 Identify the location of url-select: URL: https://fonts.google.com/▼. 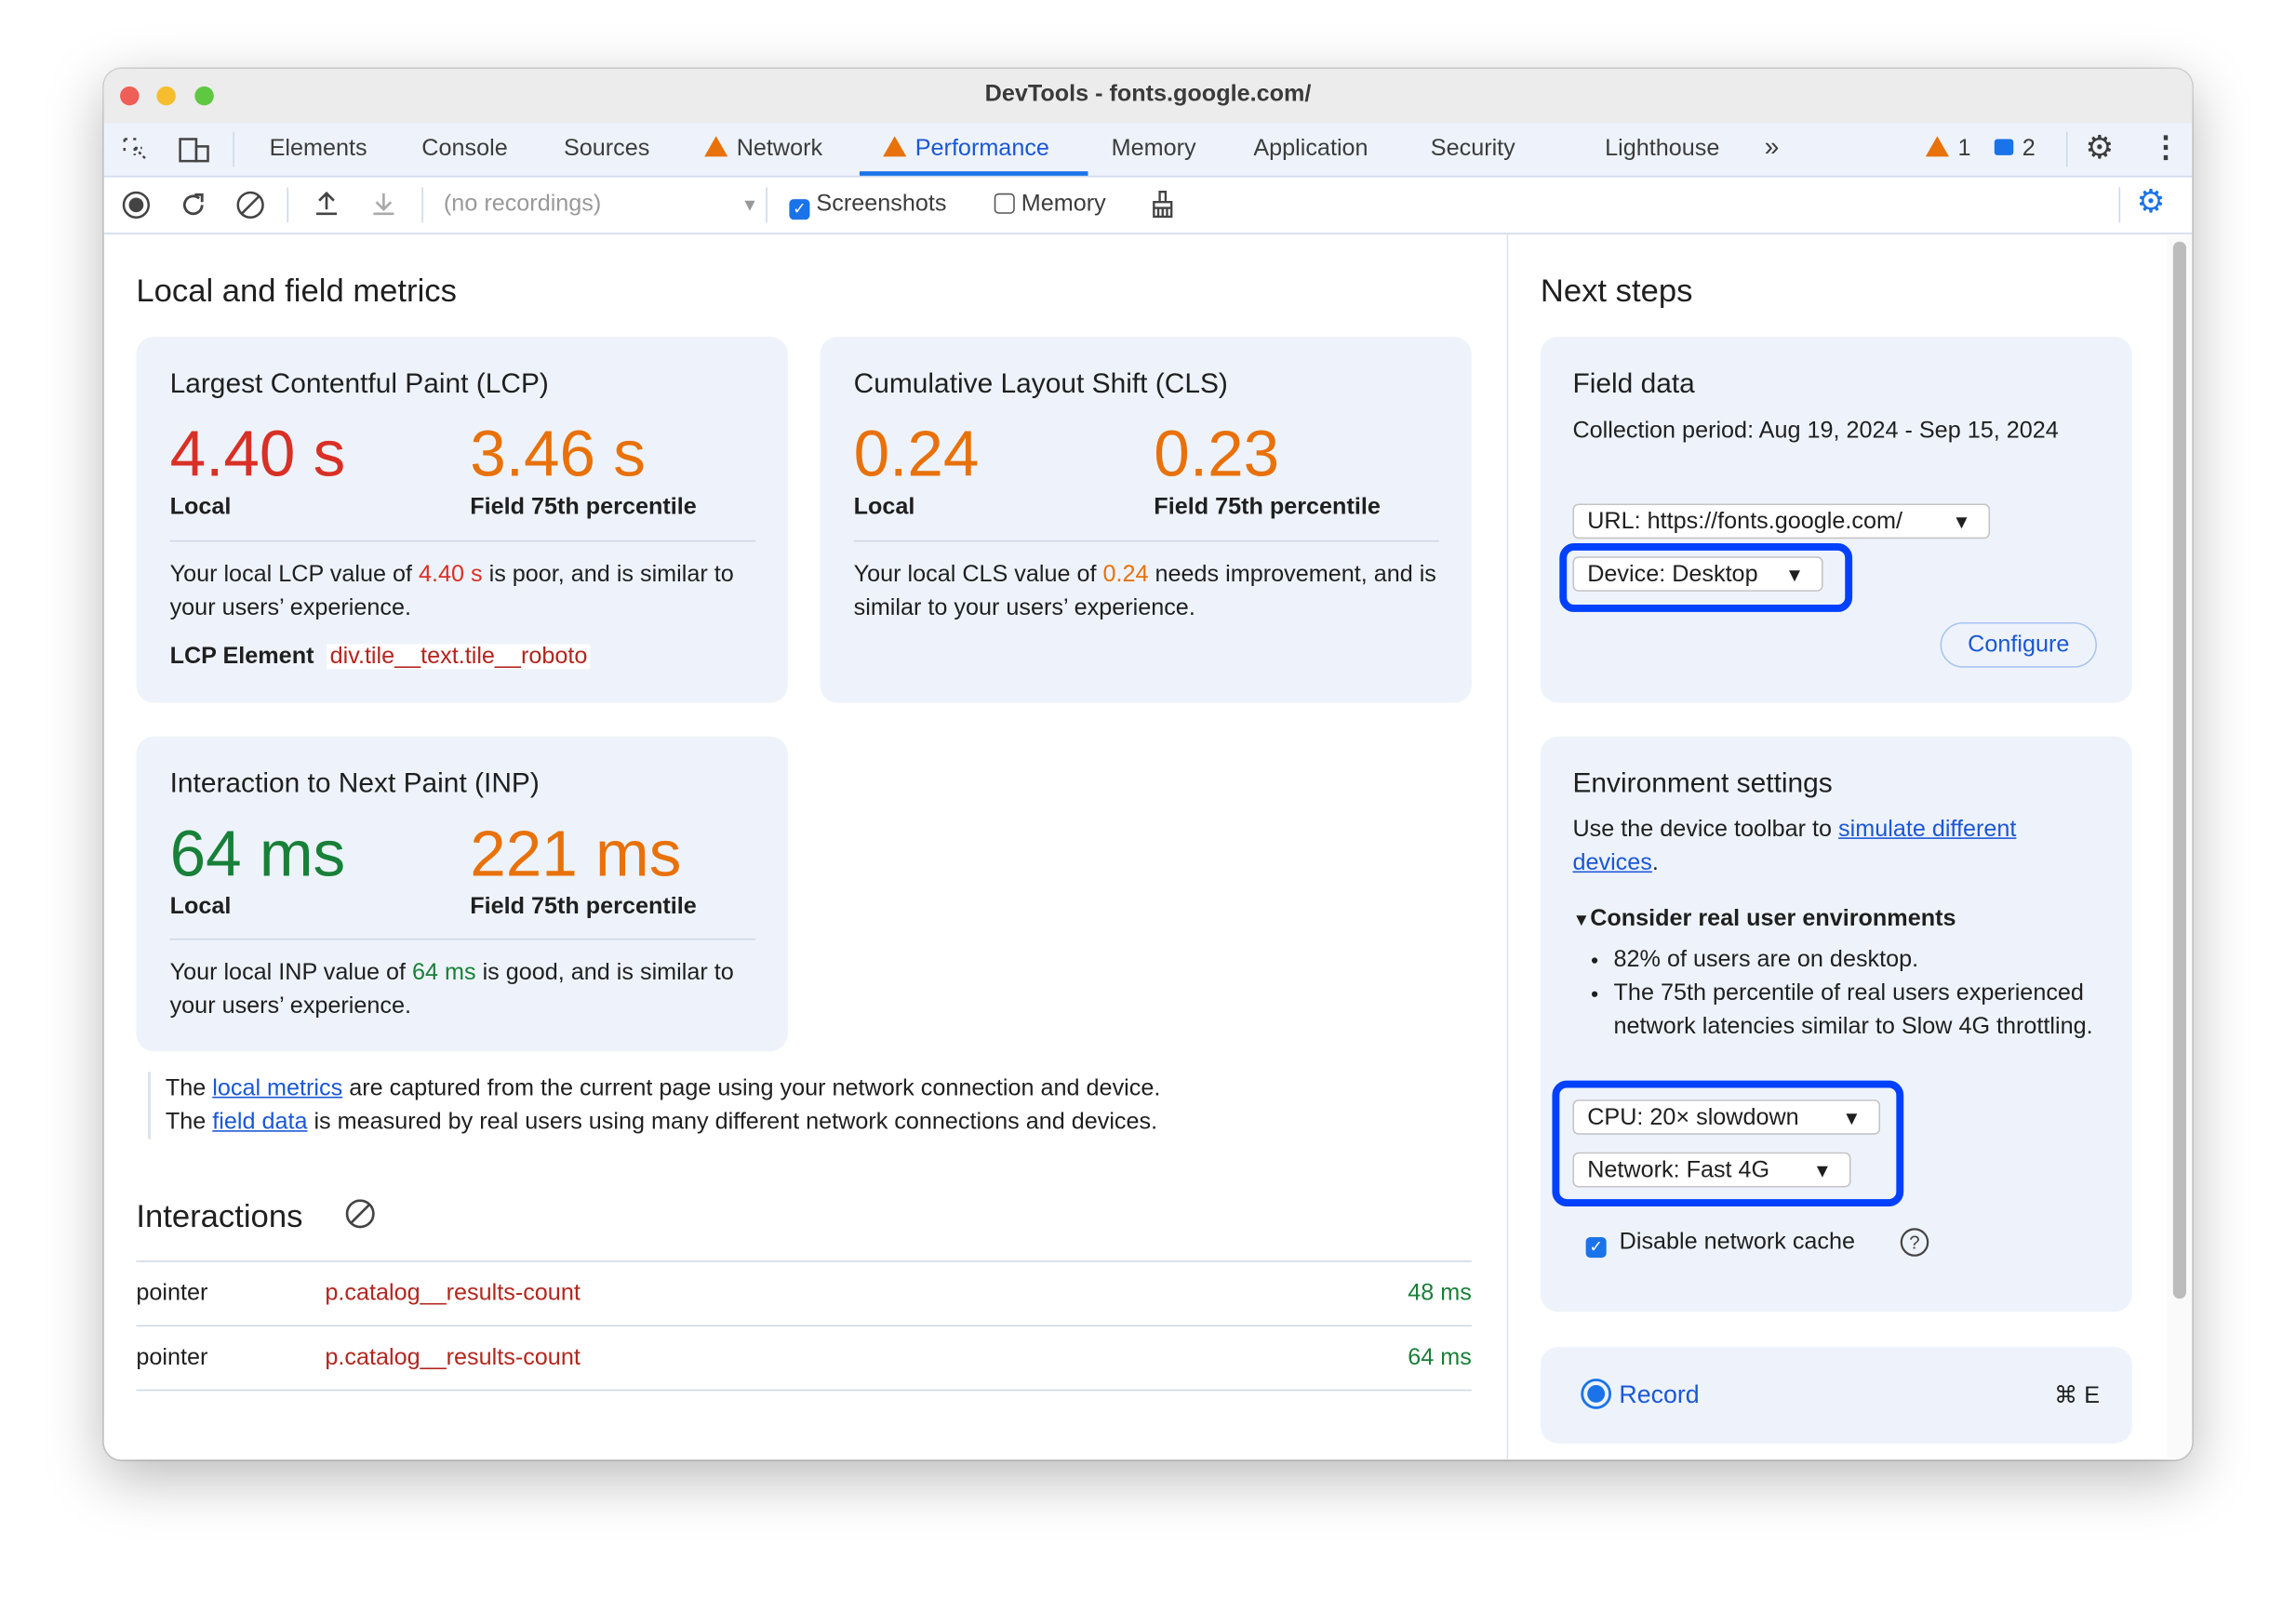
(1781, 521).